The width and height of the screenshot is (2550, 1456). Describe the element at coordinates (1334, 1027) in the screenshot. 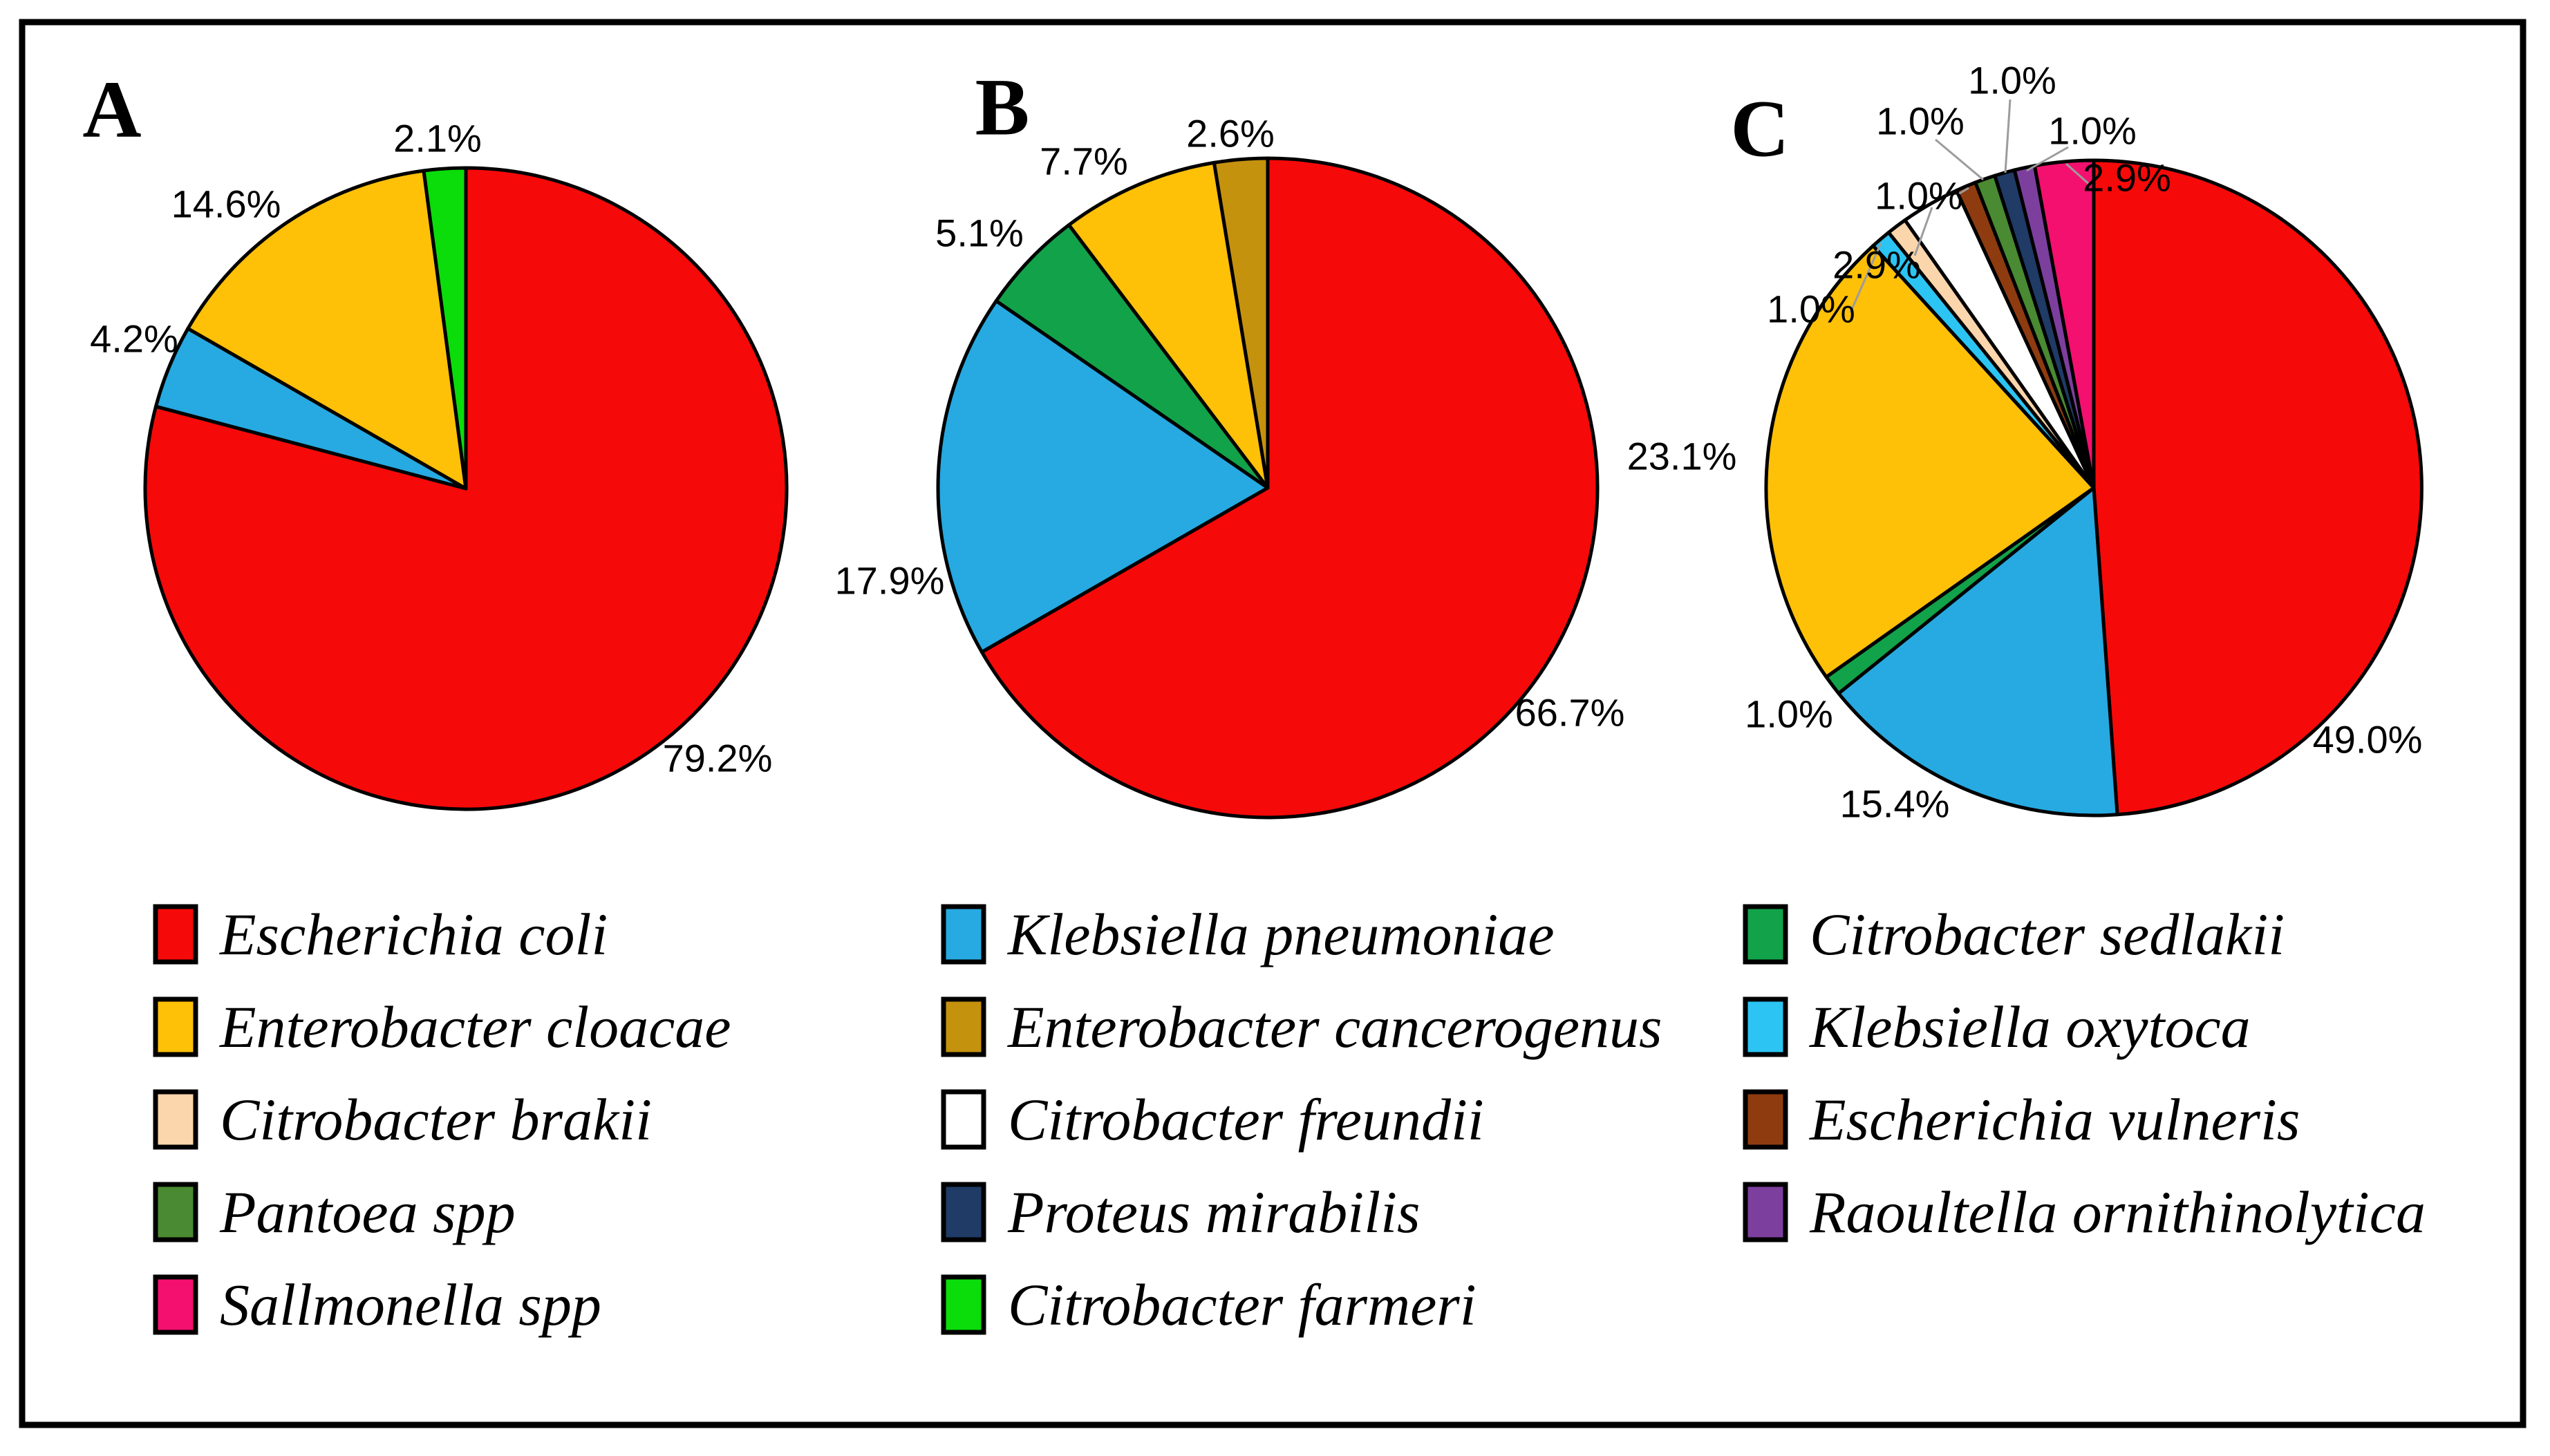

I see `legend-label-enterobacter-cancerogenus: Enterobacter cancerogenus` at that location.